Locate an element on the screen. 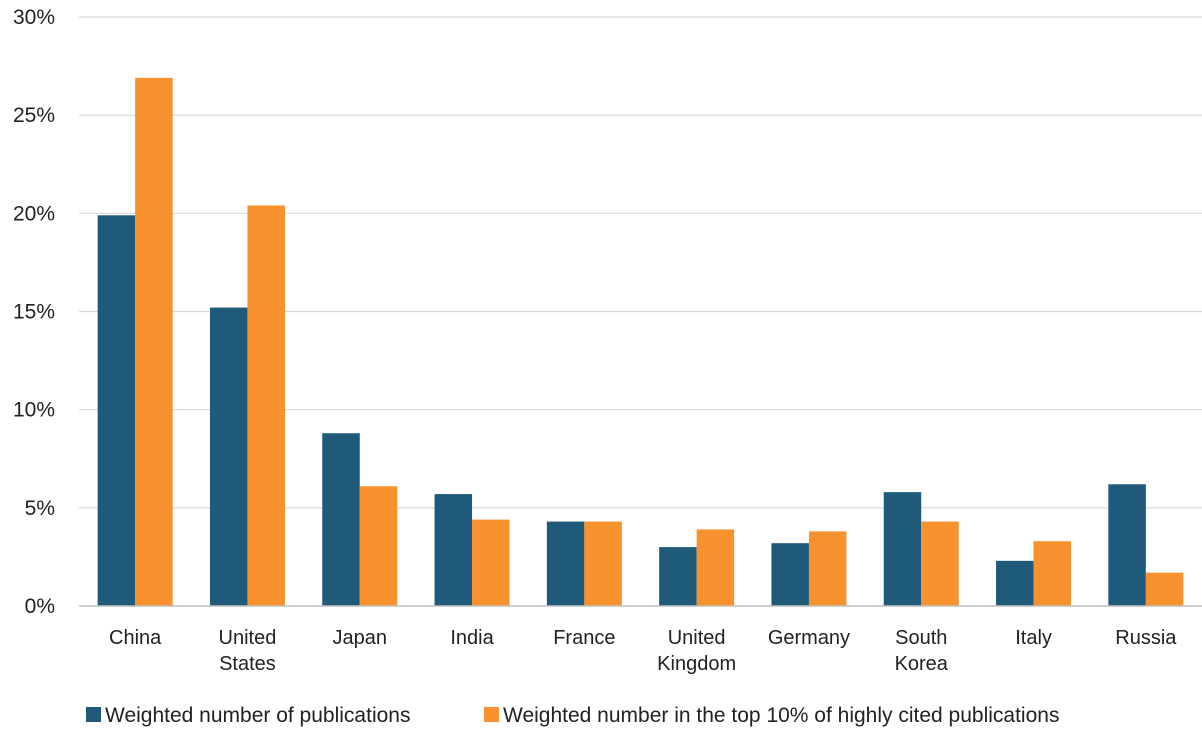  y-tick-label: 10% is located at coordinates (34, 410).